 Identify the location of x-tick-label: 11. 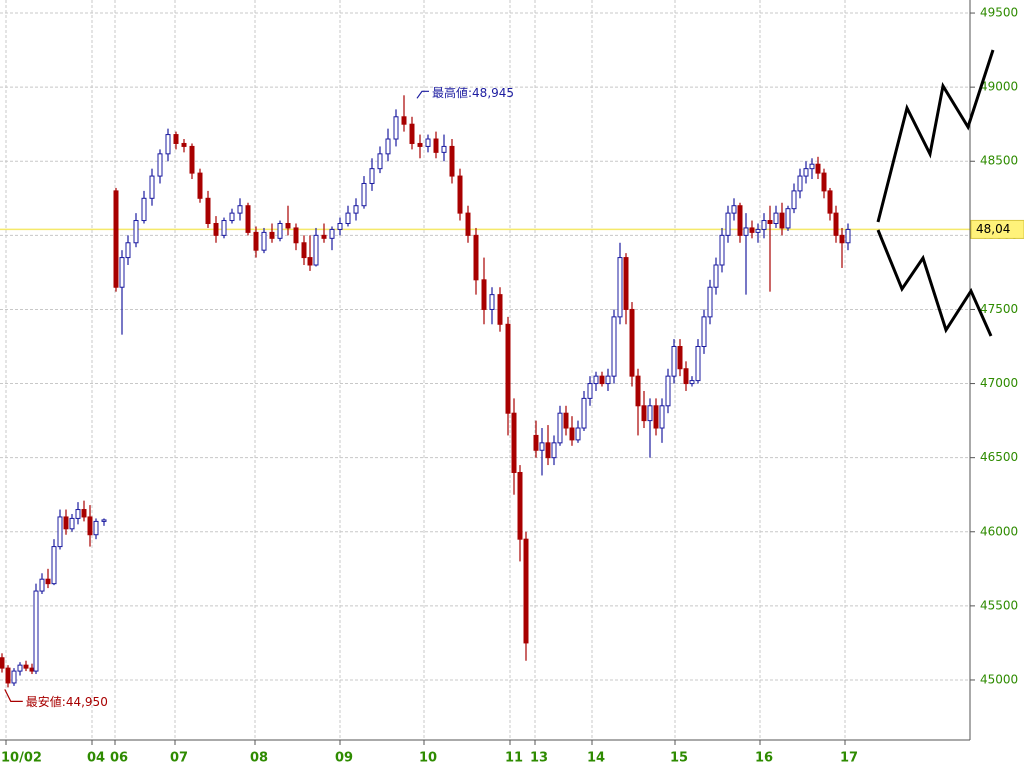
(514, 758).